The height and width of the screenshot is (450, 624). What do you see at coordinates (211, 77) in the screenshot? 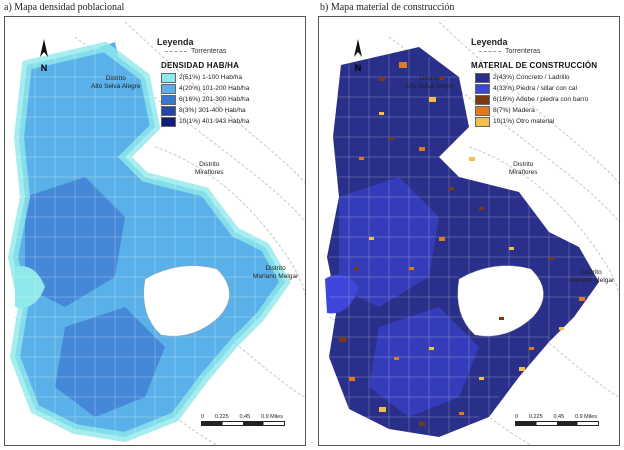
I see `density-legend-label: 2(51%) 1-100 Hab/ha` at bounding box center [211, 77].